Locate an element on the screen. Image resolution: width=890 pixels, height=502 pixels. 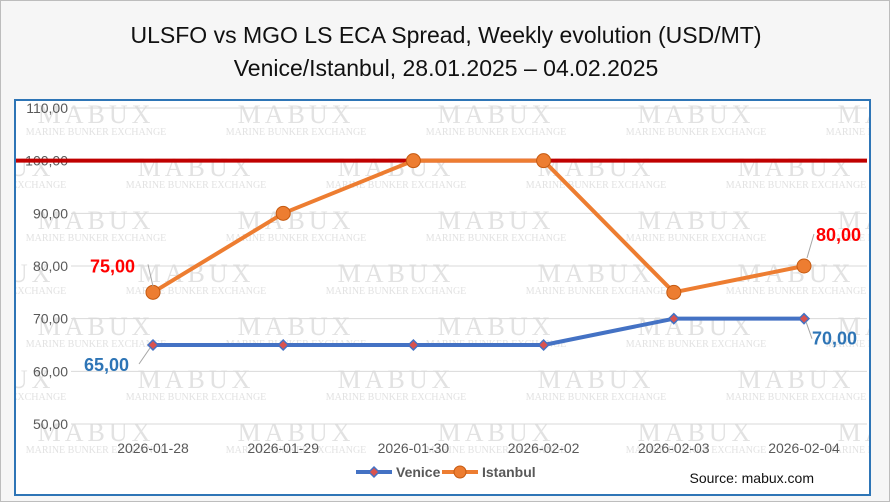
venice-label-last: 70,00 is located at coordinates (834, 339).